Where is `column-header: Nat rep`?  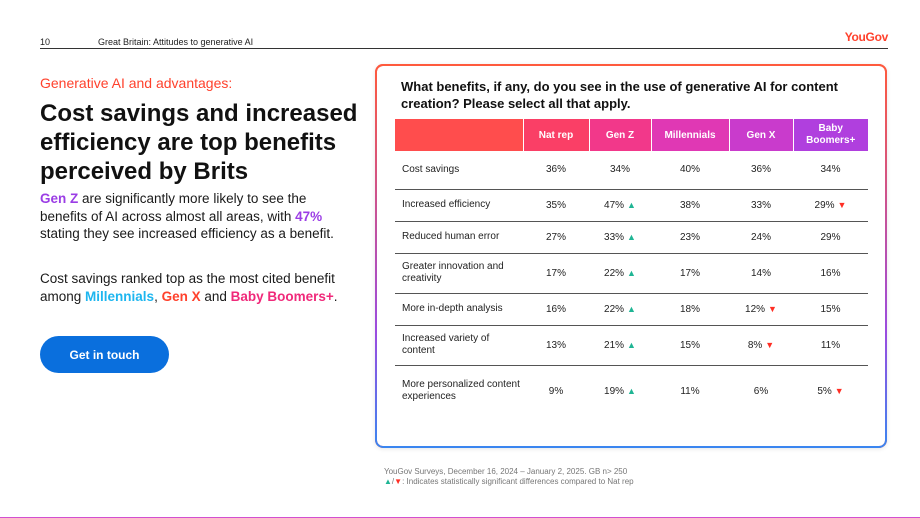
column-header: Nat rep is located at coordinates (556, 135).